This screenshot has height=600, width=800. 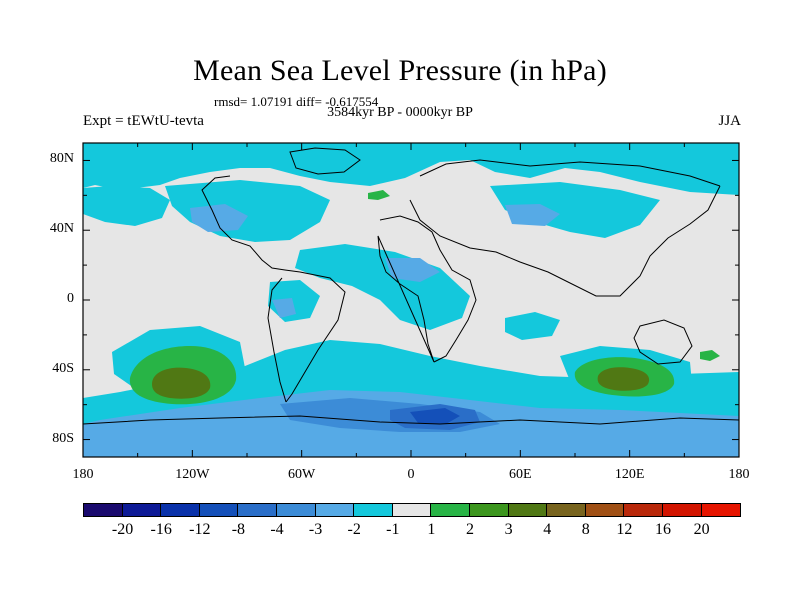 What do you see at coordinates (411, 474) in the screenshot?
I see `x-tick-label: 0` at bounding box center [411, 474].